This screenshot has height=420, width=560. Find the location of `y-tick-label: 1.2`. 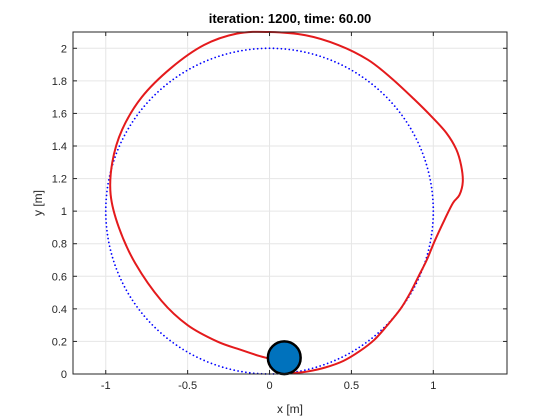

y-tick-label: 1.2 is located at coordinates (59, 180).